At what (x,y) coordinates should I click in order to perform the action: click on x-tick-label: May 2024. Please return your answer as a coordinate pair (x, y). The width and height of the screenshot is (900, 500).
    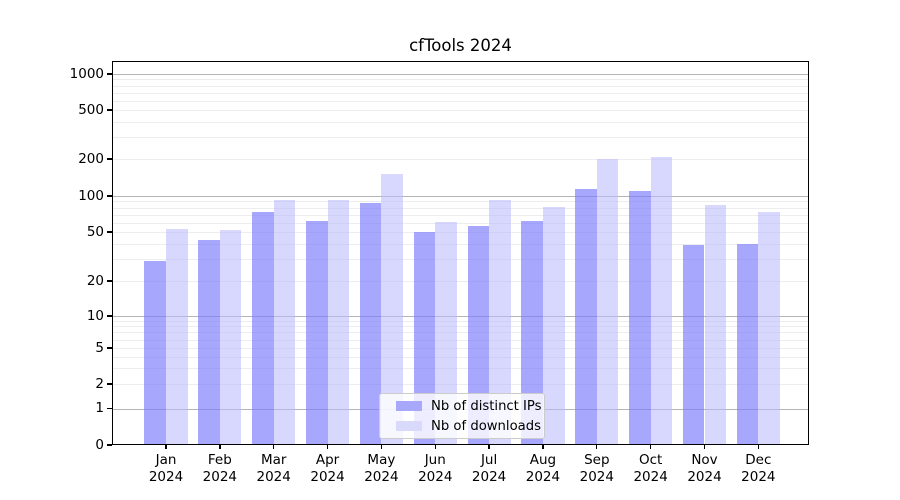
    Looking at the image, I should click on (381, 468).